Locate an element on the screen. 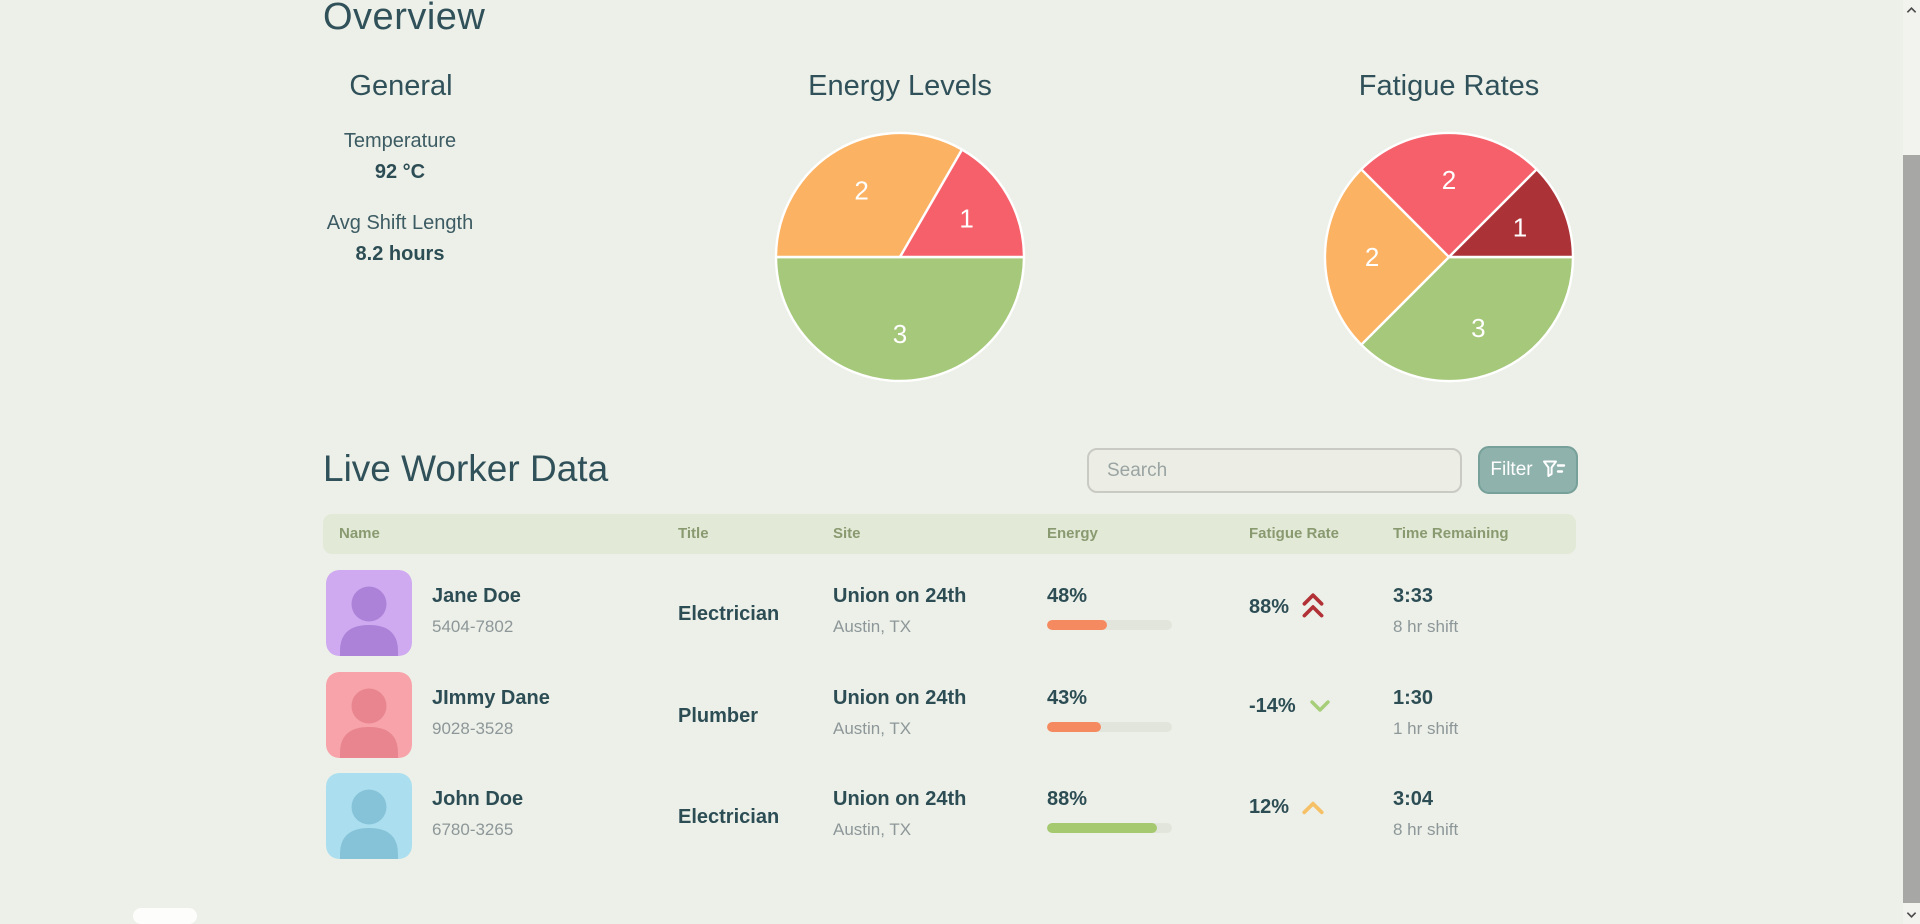 The image size is (1920, 924). fatigue-value: 88% is located at coordinates (1269, 606).